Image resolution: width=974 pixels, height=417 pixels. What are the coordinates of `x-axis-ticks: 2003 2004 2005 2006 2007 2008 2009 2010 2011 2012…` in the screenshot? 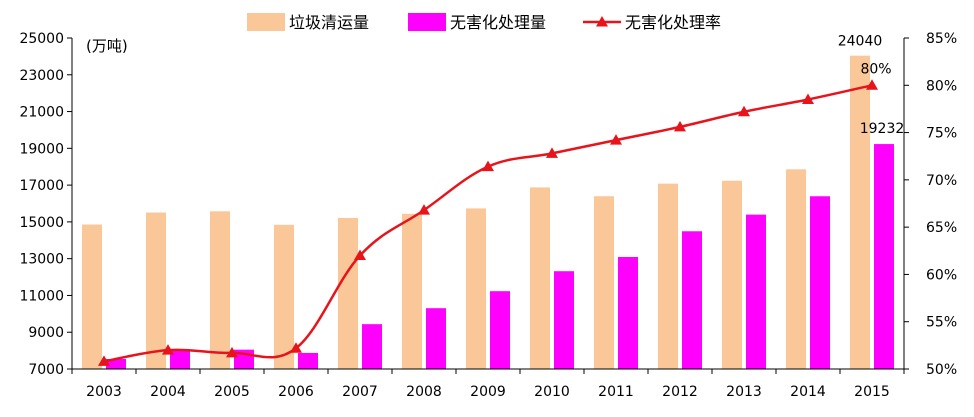 It's located at (488, 384).